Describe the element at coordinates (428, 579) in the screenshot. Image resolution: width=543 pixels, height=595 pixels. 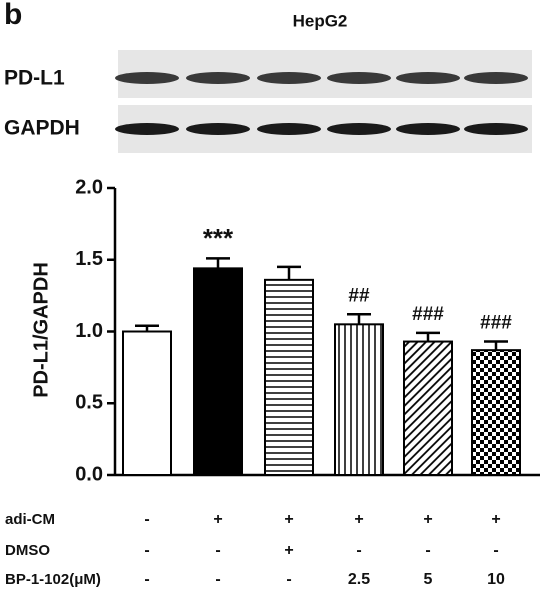
I see `condition-value: 5` at that location.